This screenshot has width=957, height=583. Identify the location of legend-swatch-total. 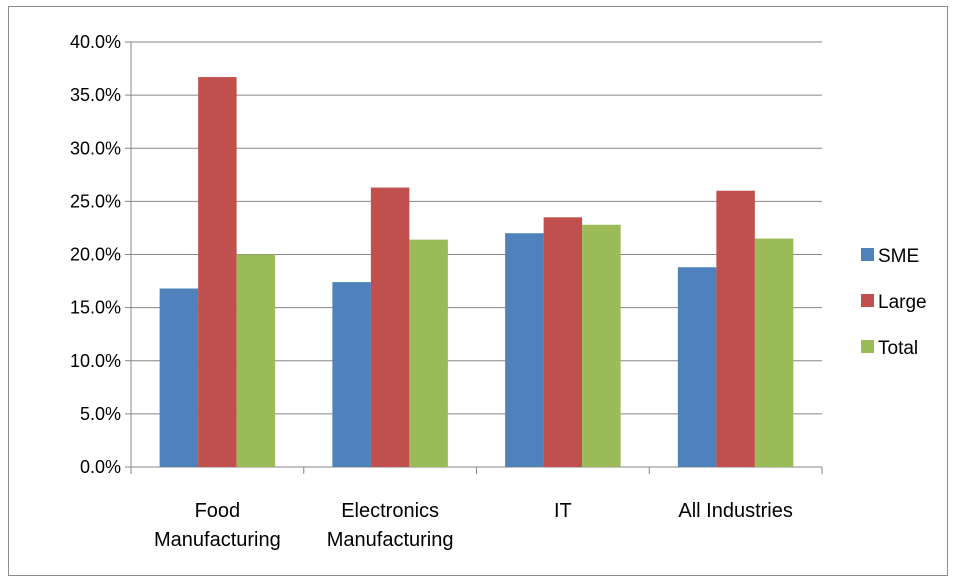
(867, 346).